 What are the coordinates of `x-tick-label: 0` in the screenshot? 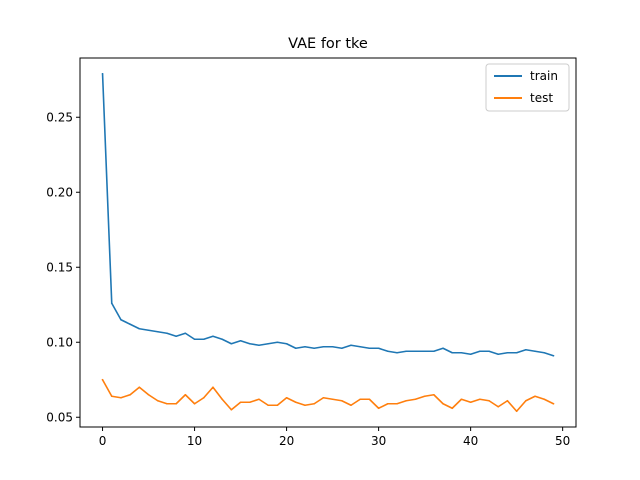 It's located at (103, 441).